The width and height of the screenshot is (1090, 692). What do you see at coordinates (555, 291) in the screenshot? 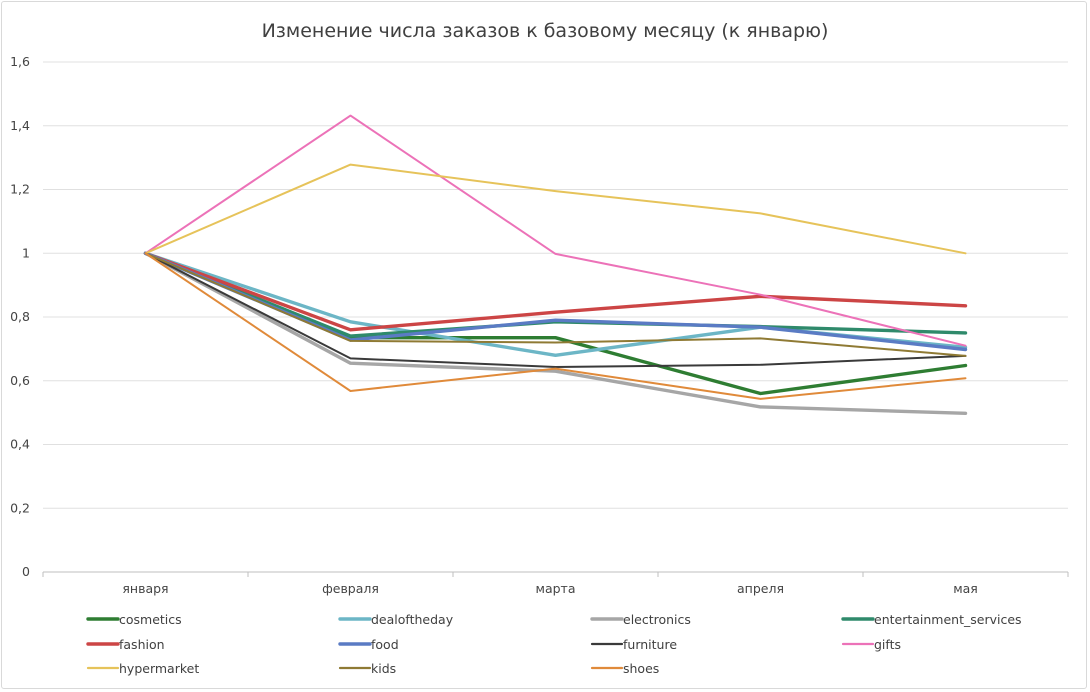
I see `series-line-fashion` at bounding box center [555, 291].